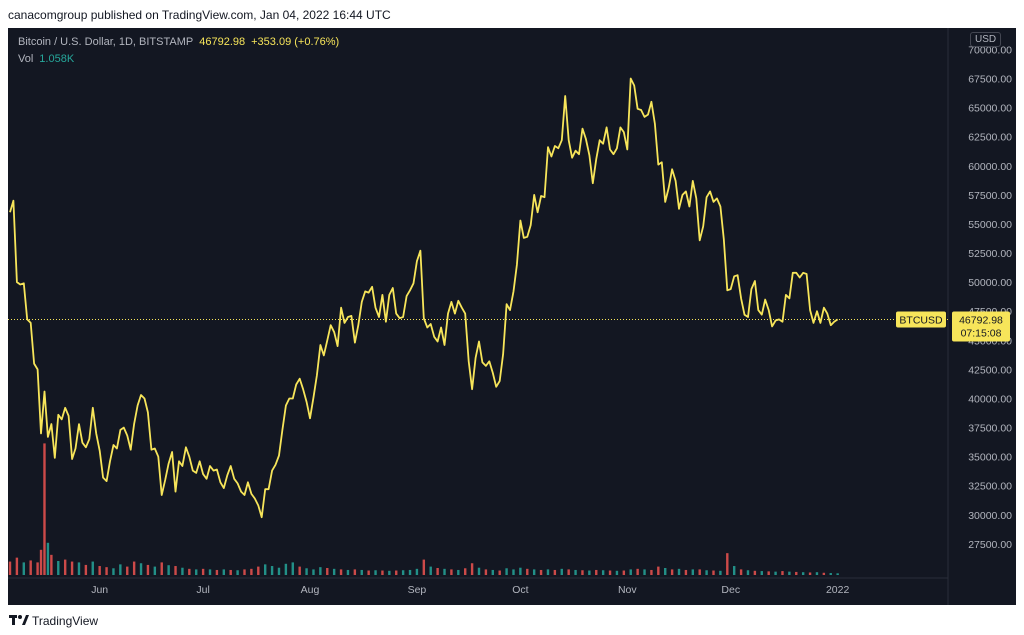 This screenshot has width=1024, height=635. What do you see at coordinates (981, 333) in the screenshot?
I see `countdown-label: 07:15:08` at bounding box center [981, 333].